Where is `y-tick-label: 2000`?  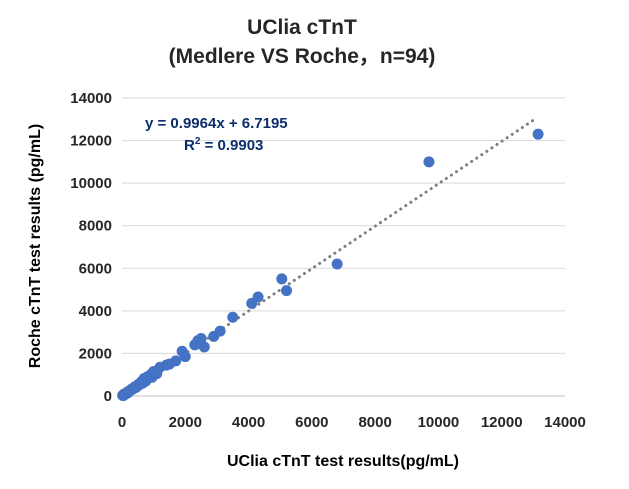 y-tick-label: 2000 is located at coordinates (95, 353).